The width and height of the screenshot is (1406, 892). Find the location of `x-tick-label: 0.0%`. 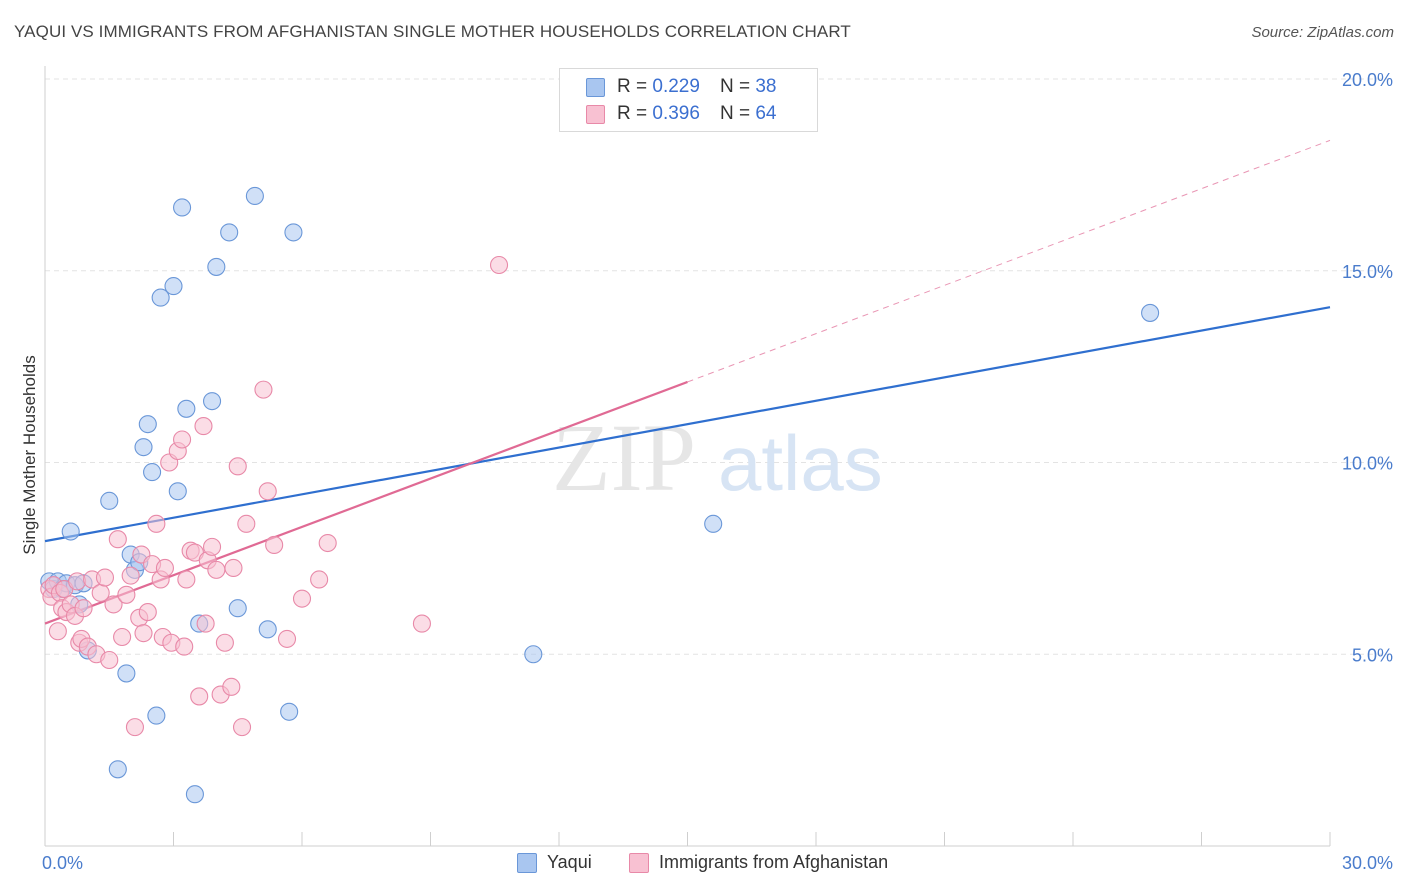

x-tick-label: 0.0% is located at coordinates (62, 863).